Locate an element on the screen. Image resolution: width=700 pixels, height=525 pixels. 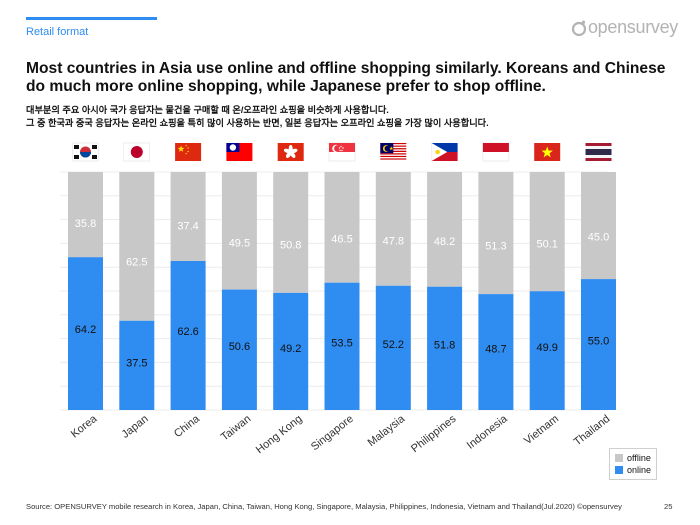
data-label-online: 51.8 is located at coordinates (444, 346).